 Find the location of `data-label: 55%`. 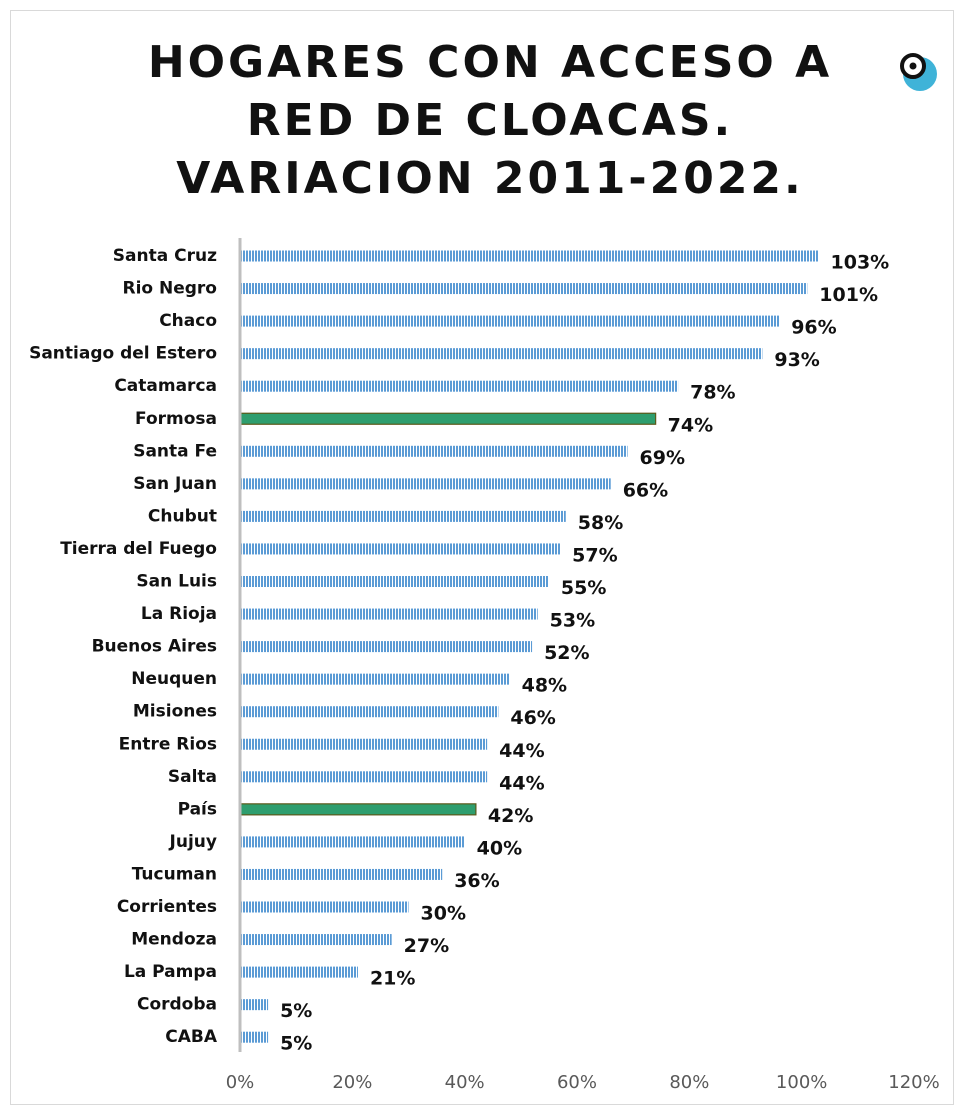

data-label: 55% is located at coordinates (583, 588).